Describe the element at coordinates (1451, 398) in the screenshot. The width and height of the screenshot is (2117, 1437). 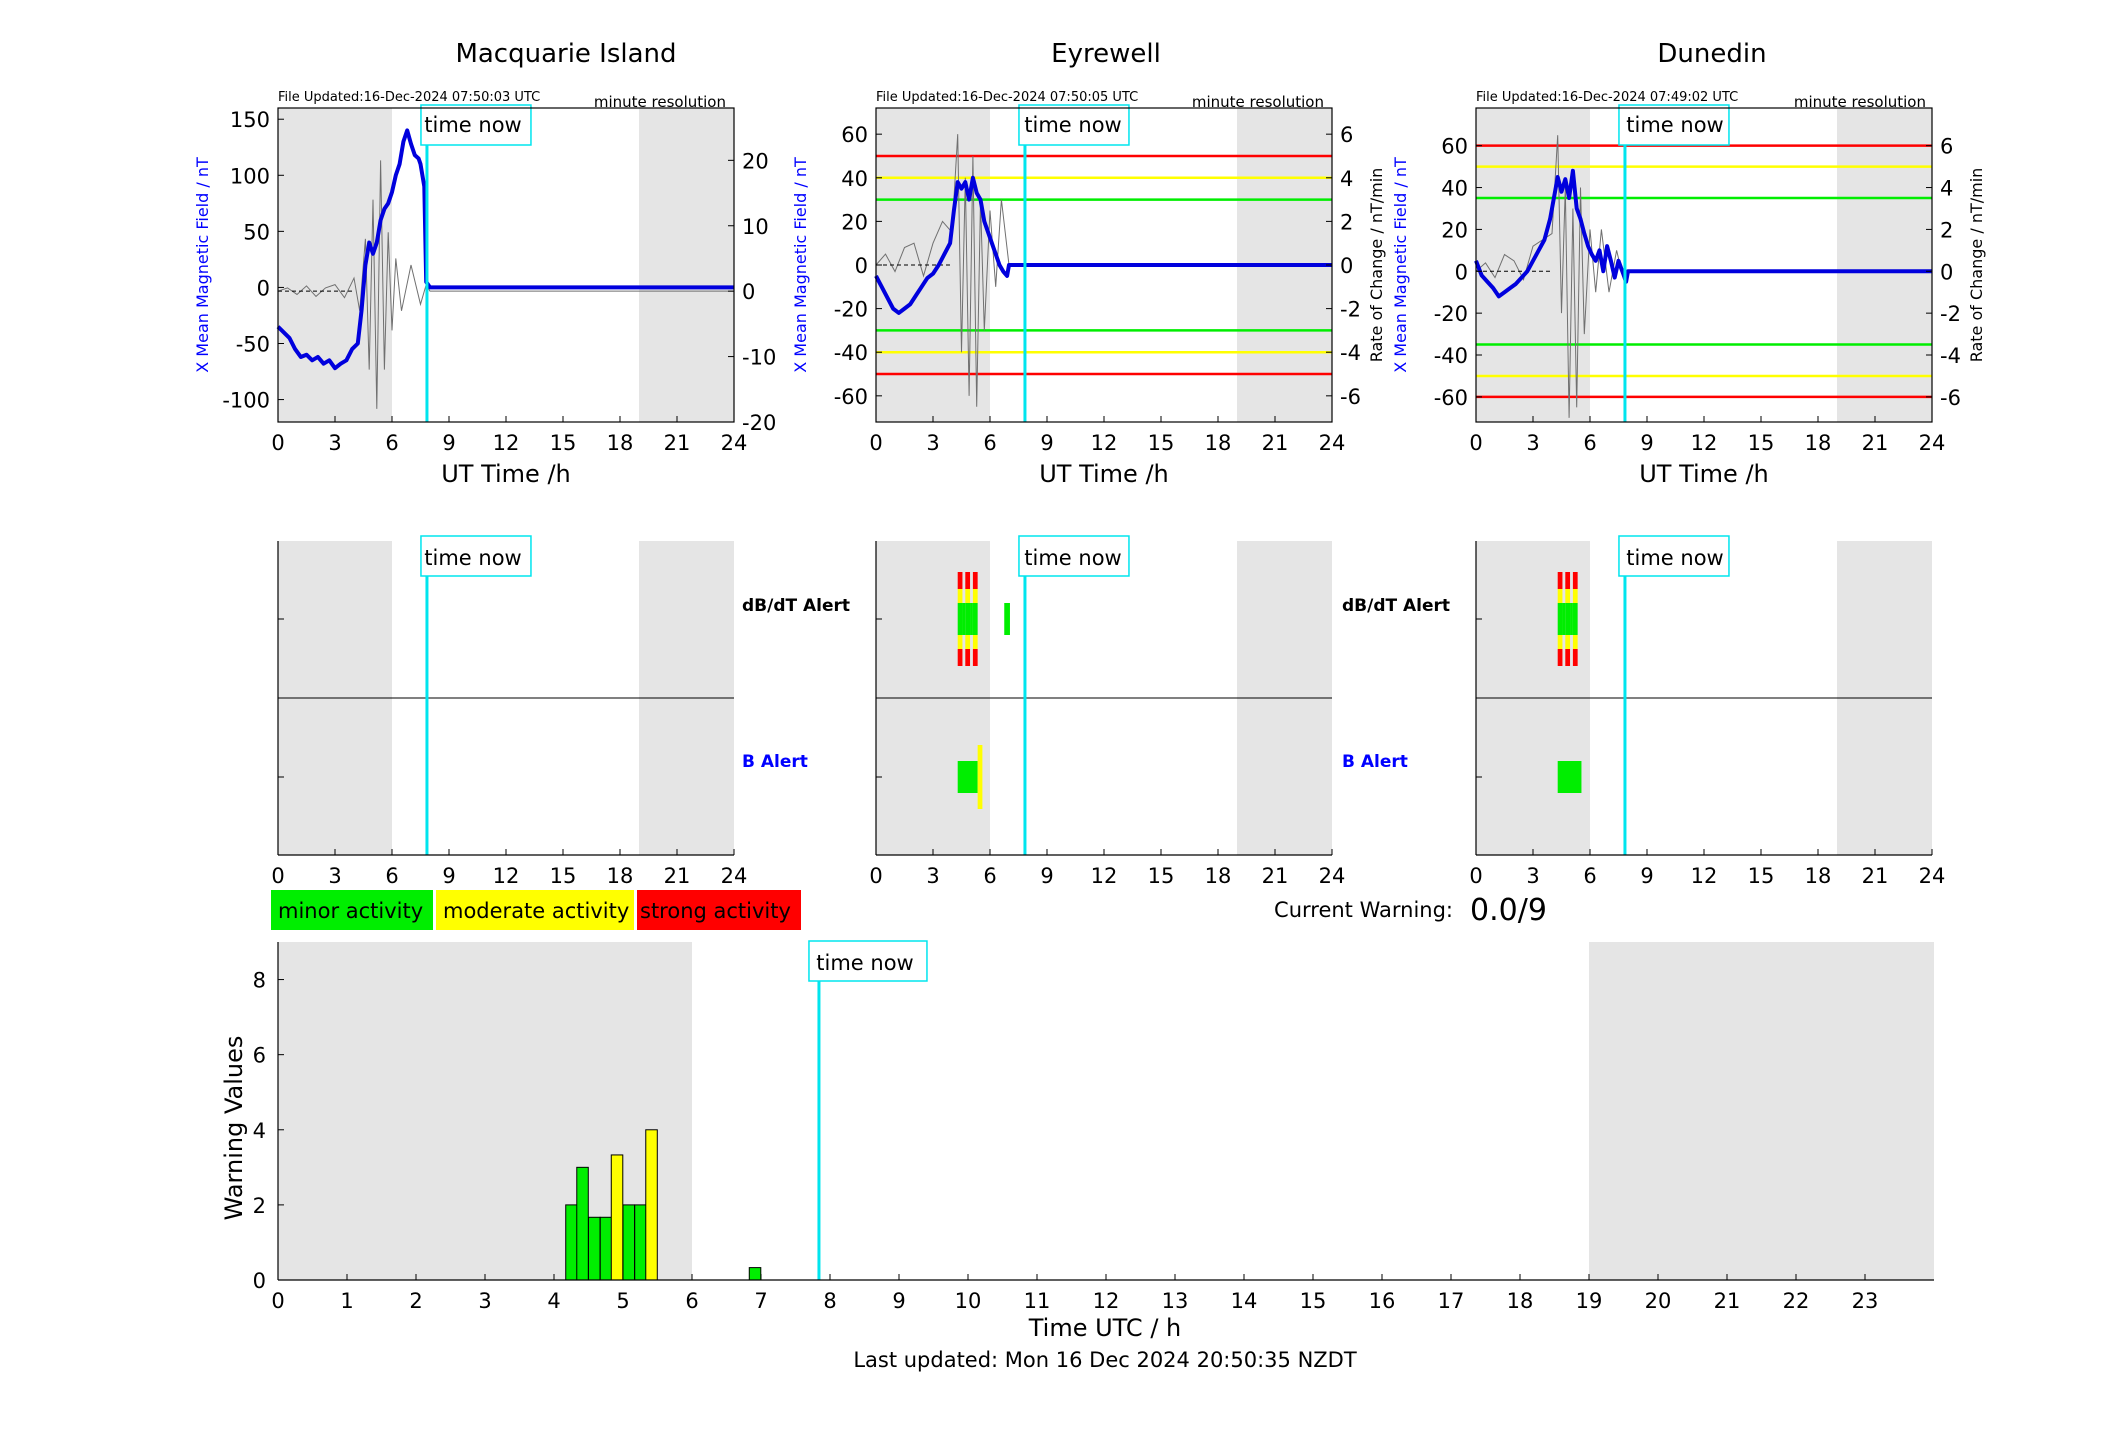
I see `left-y-tick-label: -60` at that location.